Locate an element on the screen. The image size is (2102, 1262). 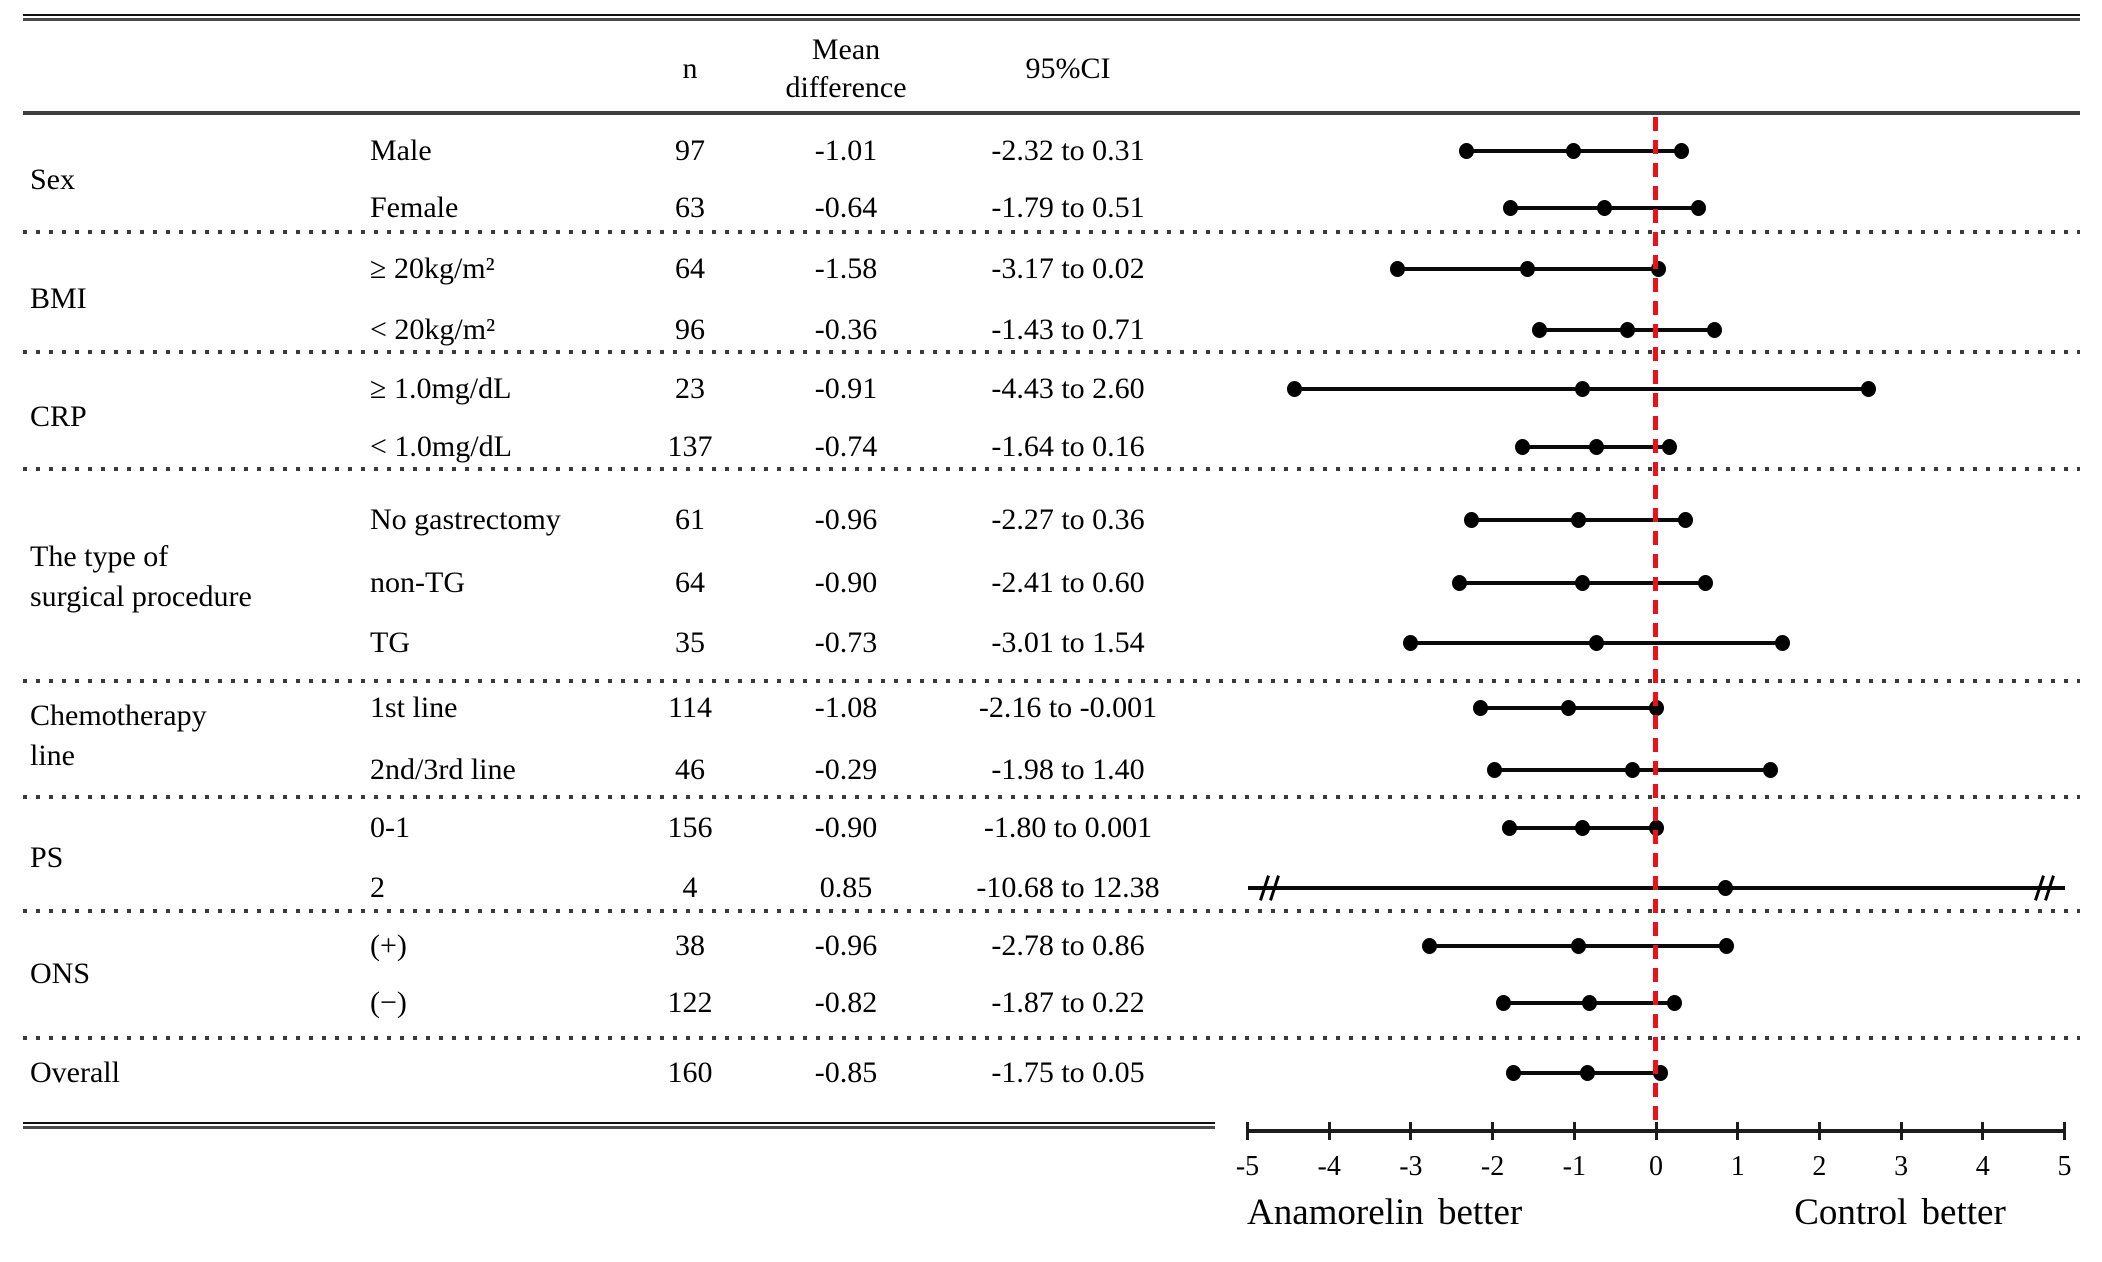
ci-value: -2.32 to 0.31 is located at coordinates (1068, 150).